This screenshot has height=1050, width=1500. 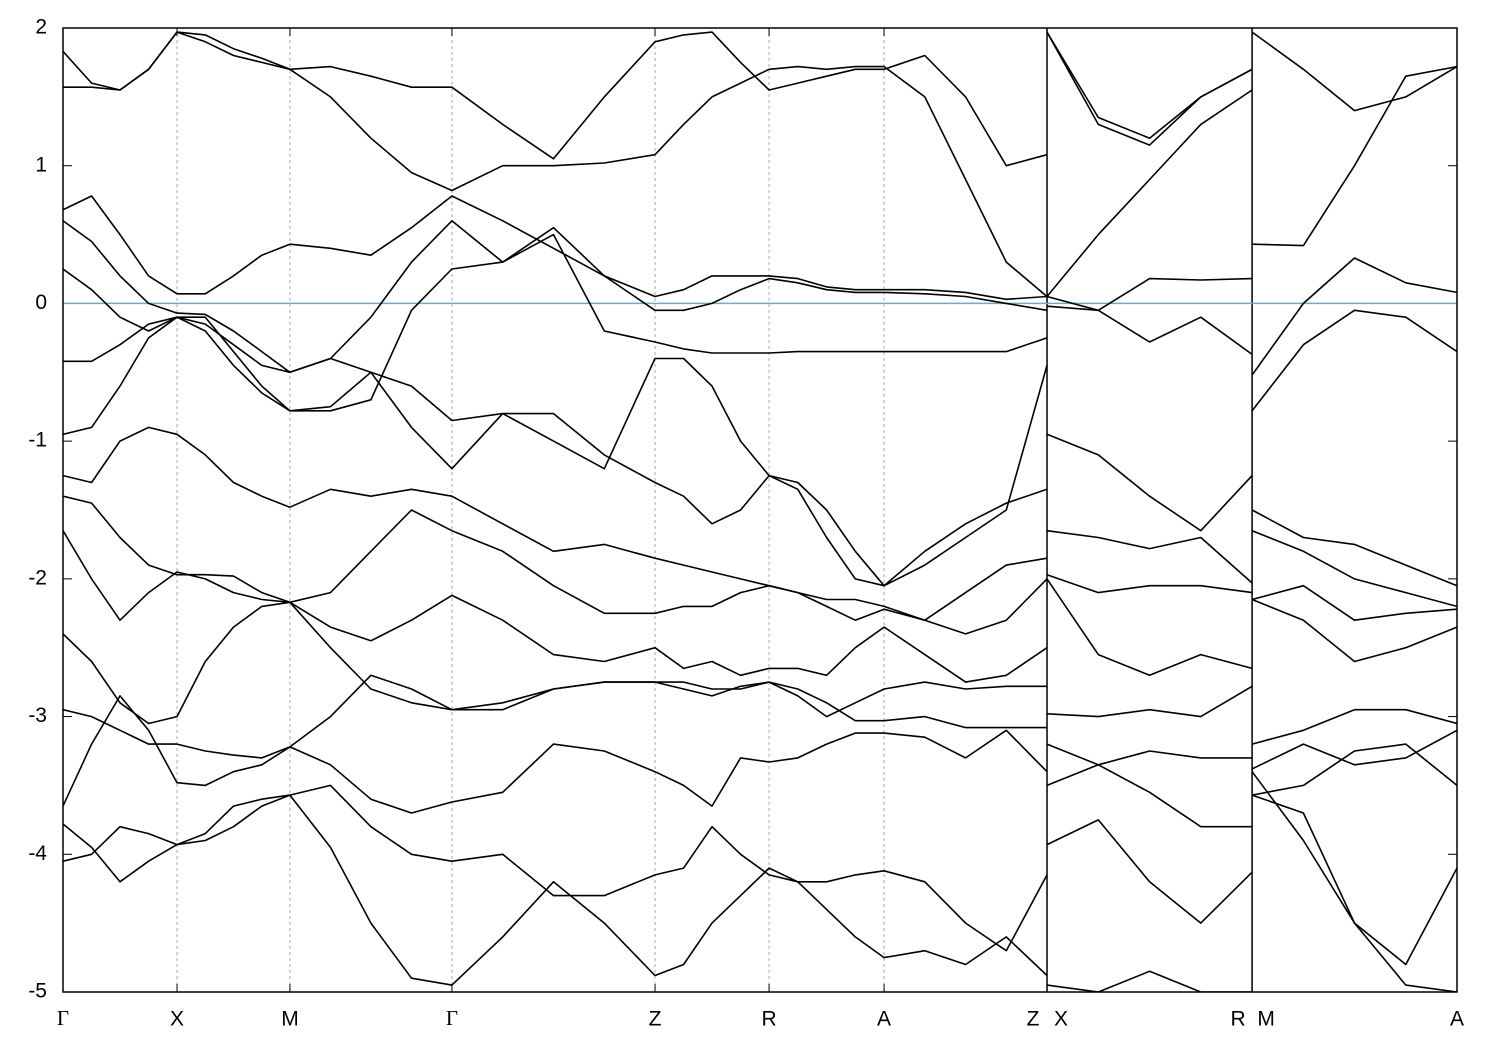 I want to click on y-tick-label: -5, so click(x=37, y=991).